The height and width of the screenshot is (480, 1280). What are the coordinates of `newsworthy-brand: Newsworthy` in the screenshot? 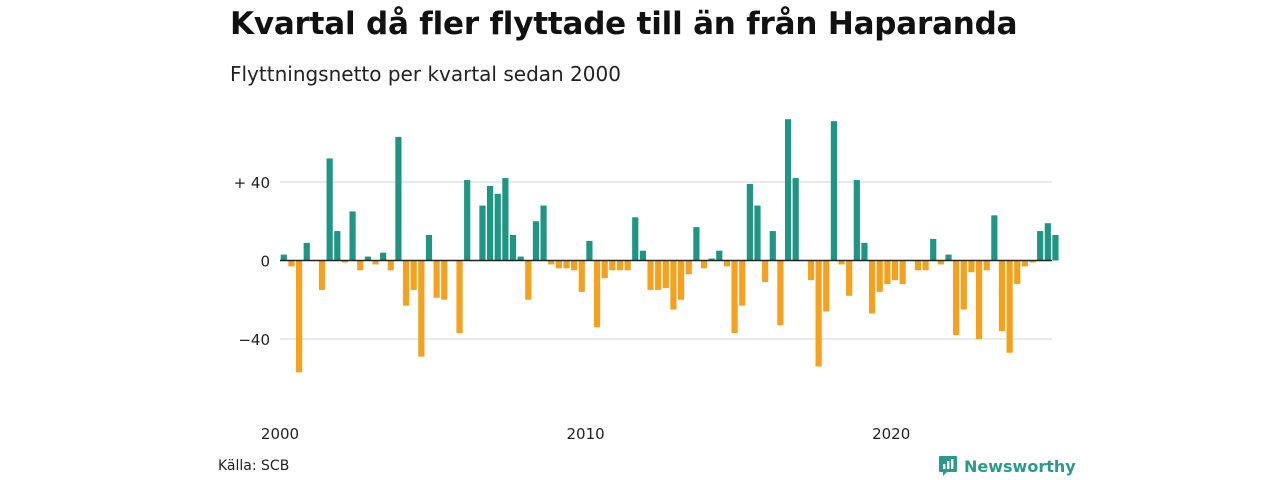 It's located at (1007, 466).